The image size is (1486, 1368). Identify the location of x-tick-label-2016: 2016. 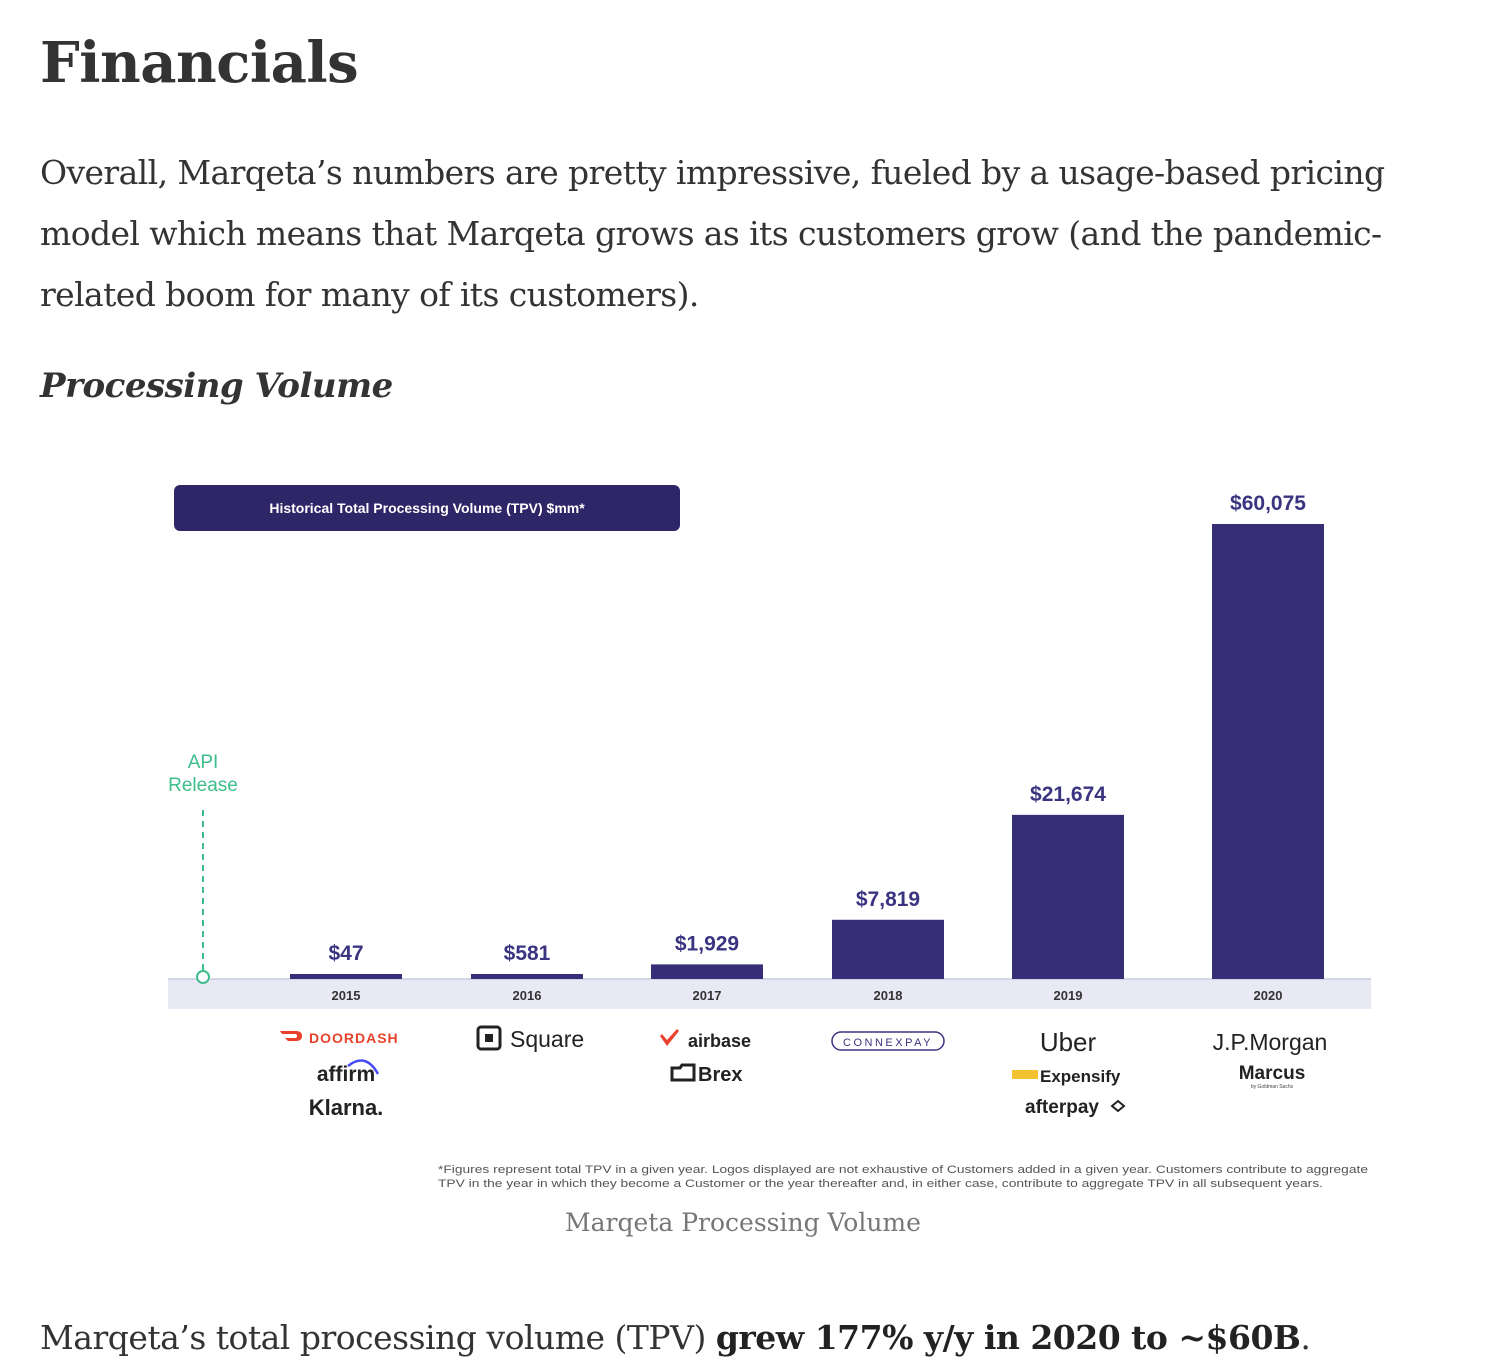
(527, 995).